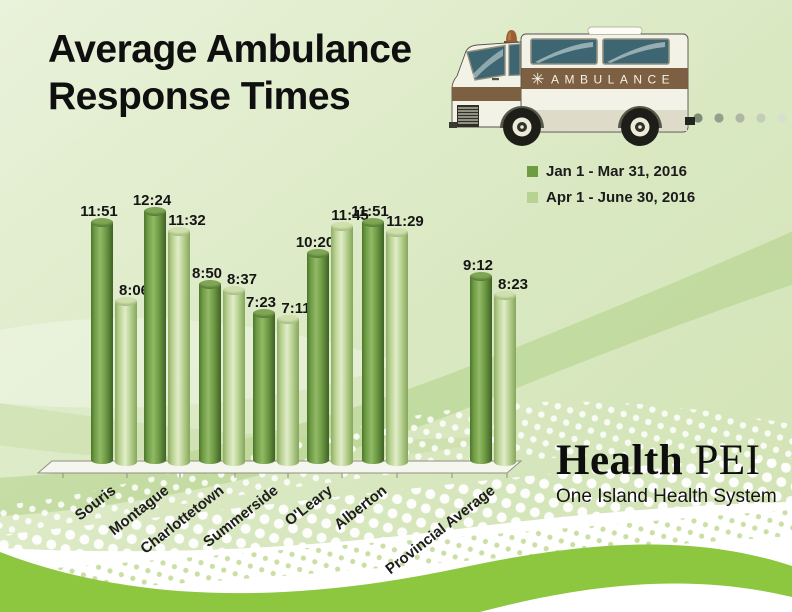  Describe the element at coordinates (616, 171) in the screenshot. I see `legend-label: Jan 1 - Mar 31, 2016` at that location.